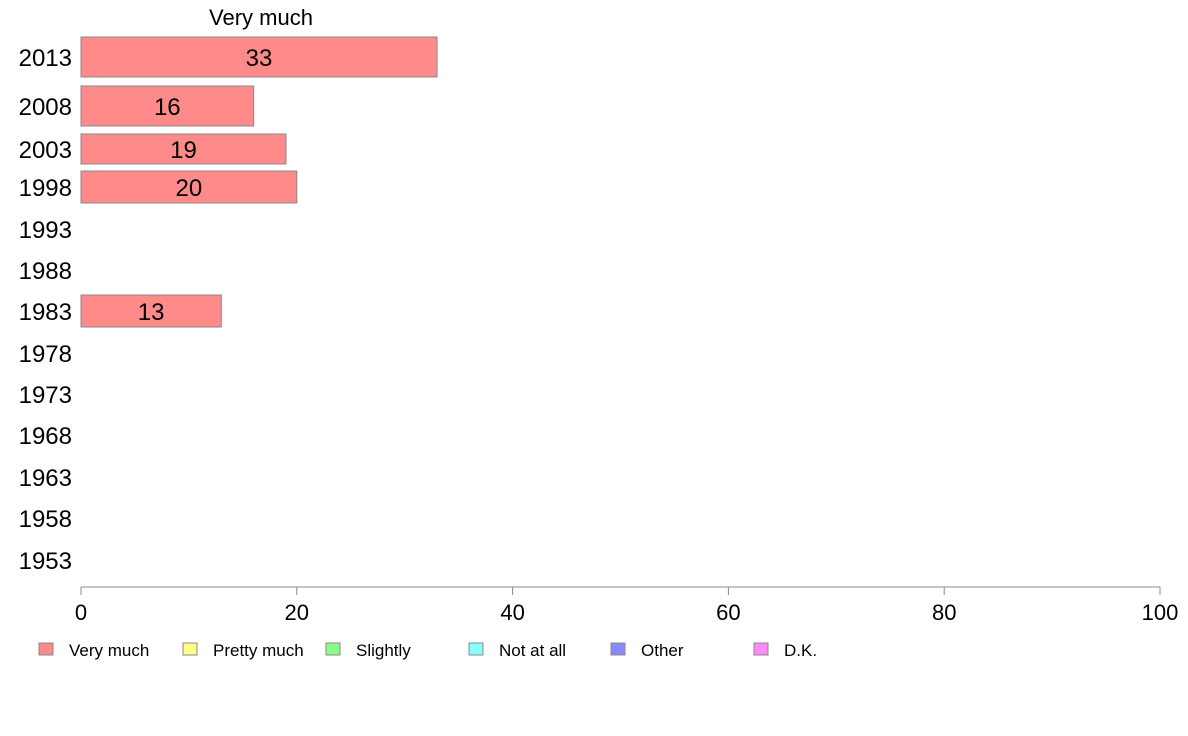 This screenshot has width=1188, height=736. Describe the element at coordinates (45, 58) in the screenshot. I see `y-tick-label: 2013` at that location.